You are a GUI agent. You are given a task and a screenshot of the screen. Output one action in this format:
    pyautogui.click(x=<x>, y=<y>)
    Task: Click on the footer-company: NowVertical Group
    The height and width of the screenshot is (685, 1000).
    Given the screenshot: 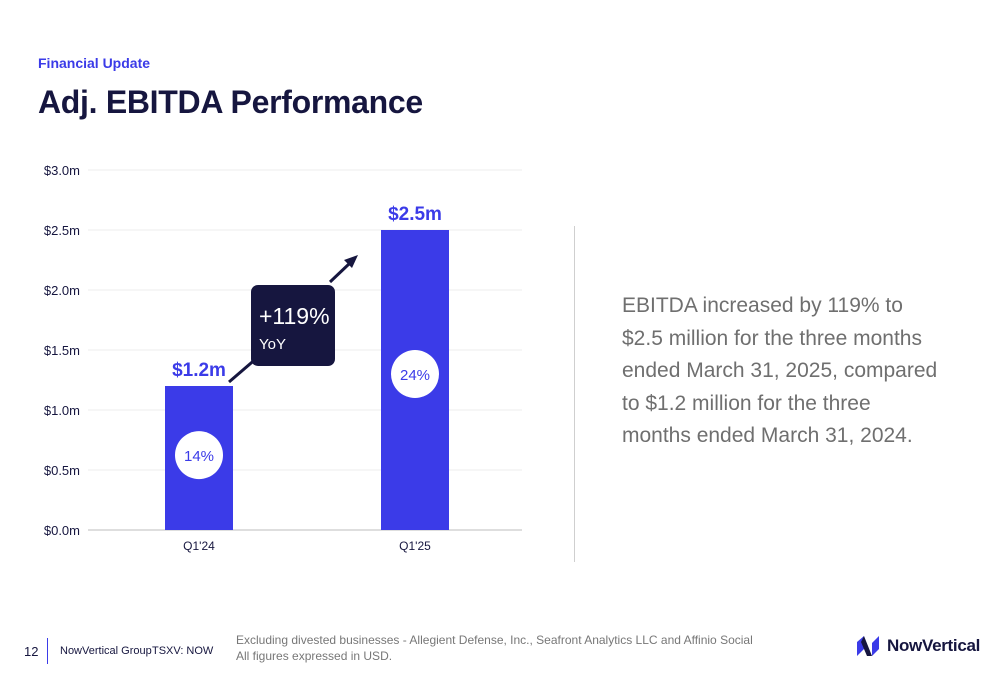 What is the action you would take?
    pyautogui.click(x=106, y=651)
    